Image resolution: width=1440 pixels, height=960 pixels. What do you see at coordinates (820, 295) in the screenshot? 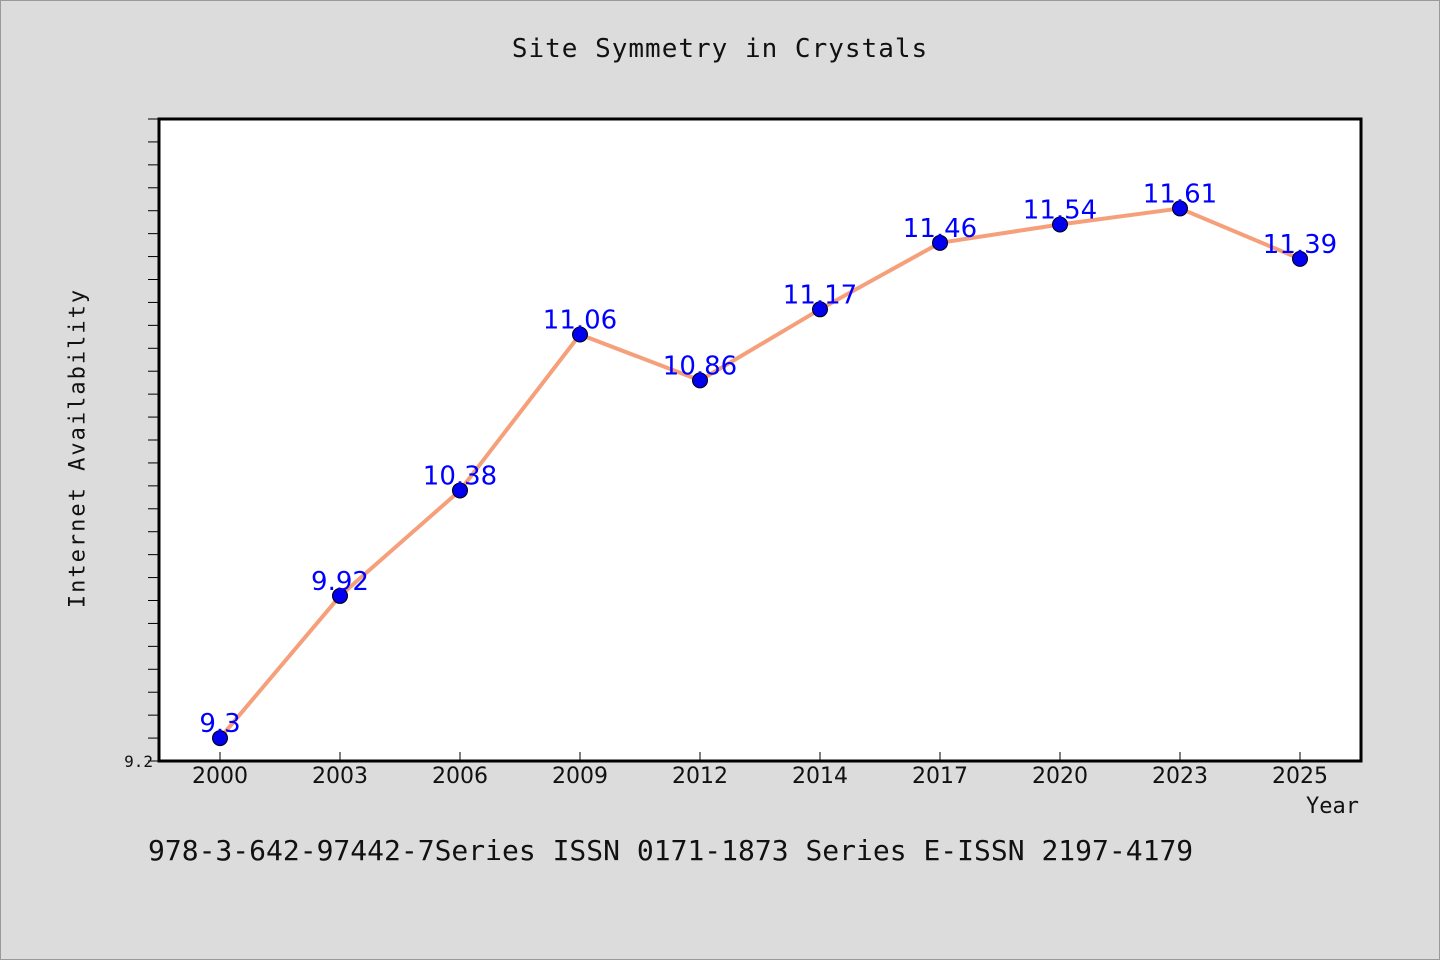
I see `data-label: 11.17` at bounding box center [820, 295].